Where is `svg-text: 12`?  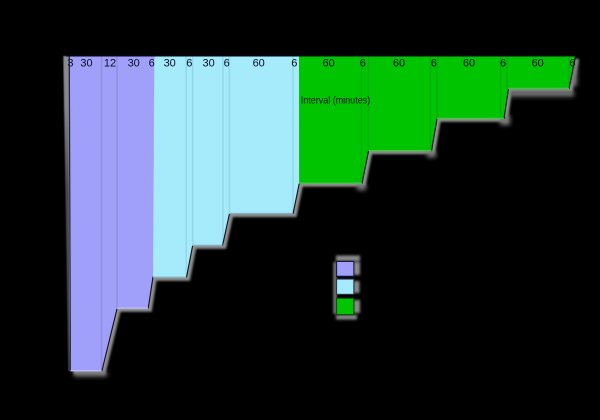
svg-text: 12 is located at coordinates (110, 63).